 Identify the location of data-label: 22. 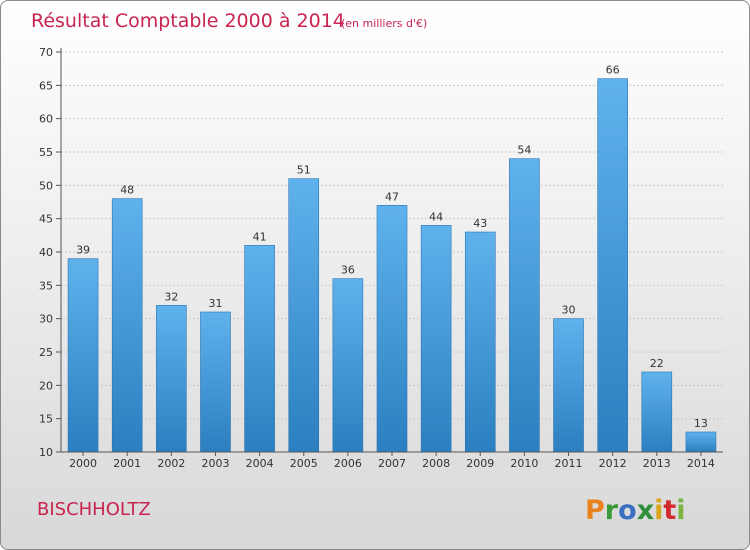
(657, 363).